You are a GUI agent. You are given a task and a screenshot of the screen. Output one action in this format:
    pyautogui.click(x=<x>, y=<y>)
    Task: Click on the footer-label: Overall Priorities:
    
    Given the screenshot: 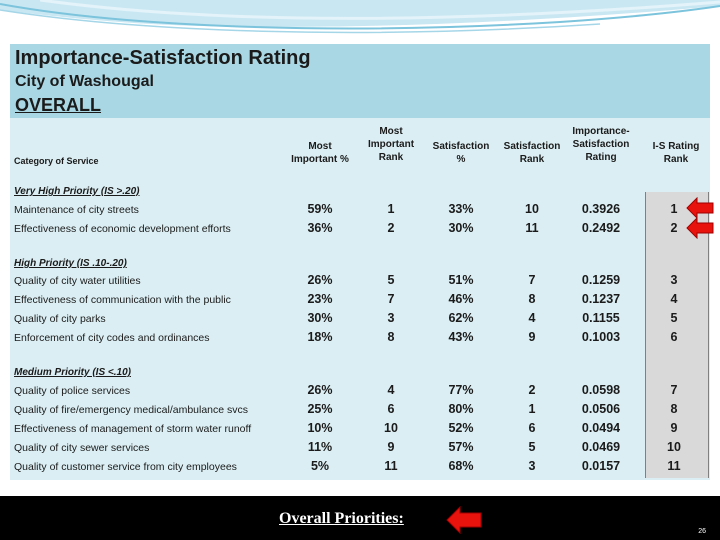 What is the action you would take?
    pyautogui.click(x=341, y=518)
    